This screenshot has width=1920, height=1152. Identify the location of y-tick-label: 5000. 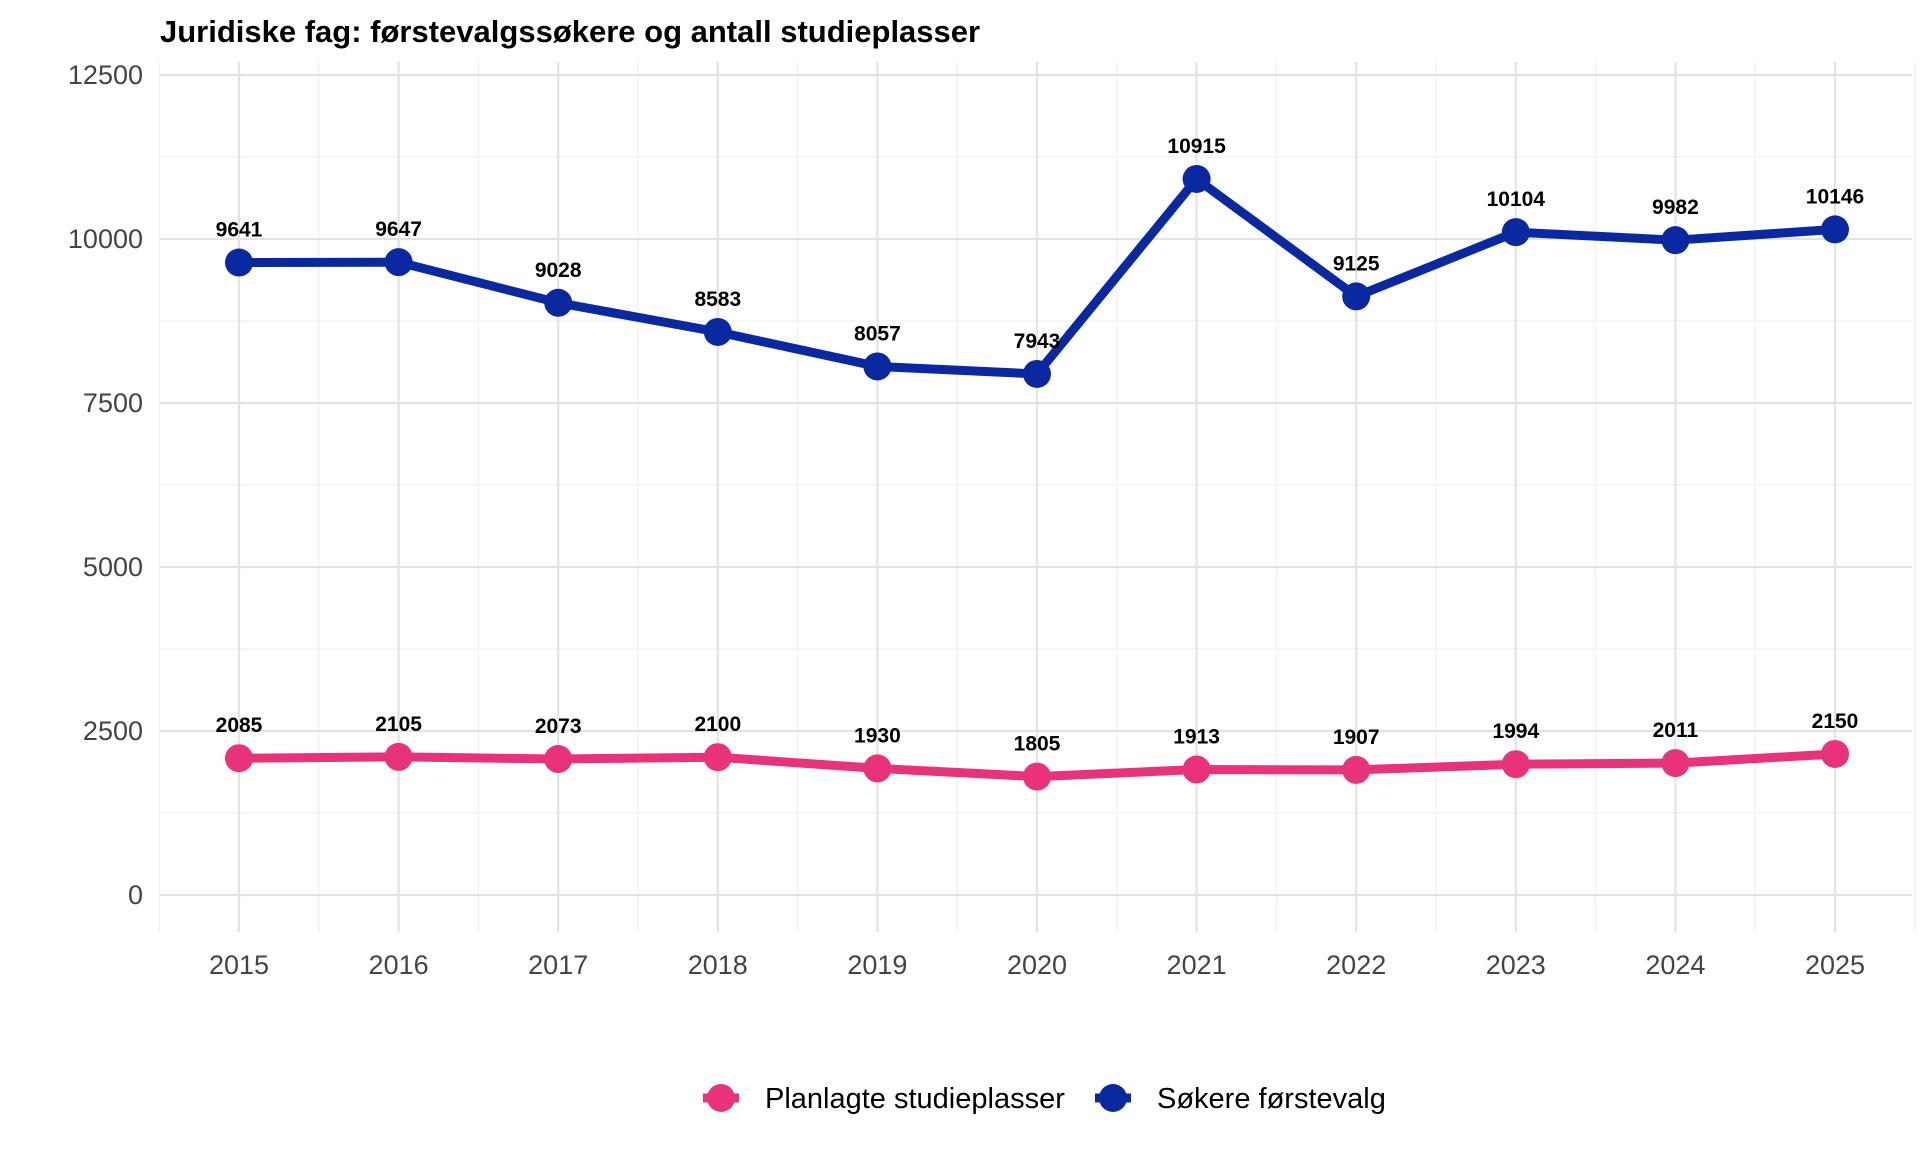
(113, 567).